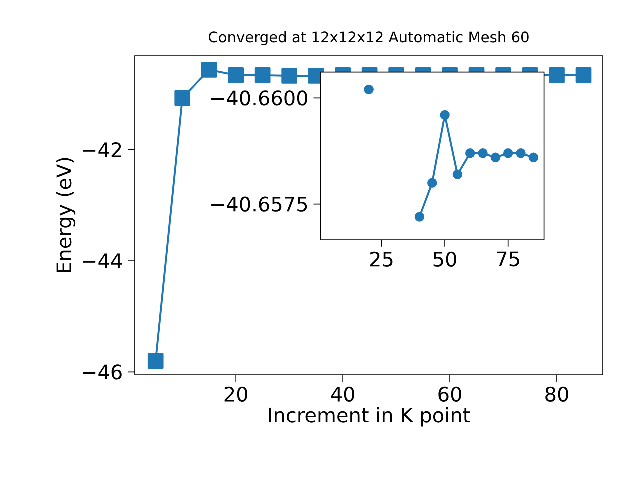 The height and width of the screenshot is (480, 640). Describe the element at coordinates (508, 259) in the screenshot. I see `x-tick-label: 75` at that location.